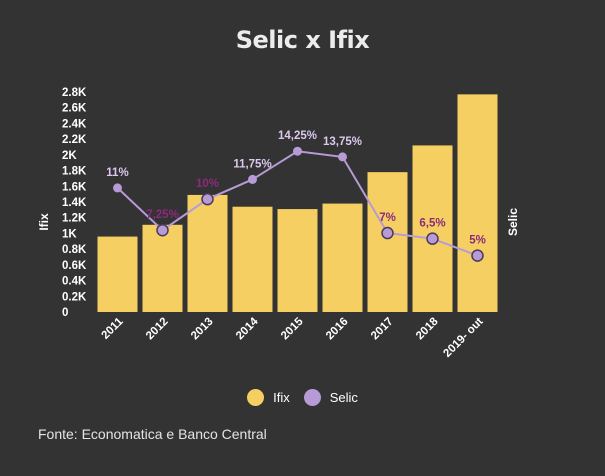 The image size is (605, 476). I want to click on y-tick-label: 2.2K, so click(74, 140).